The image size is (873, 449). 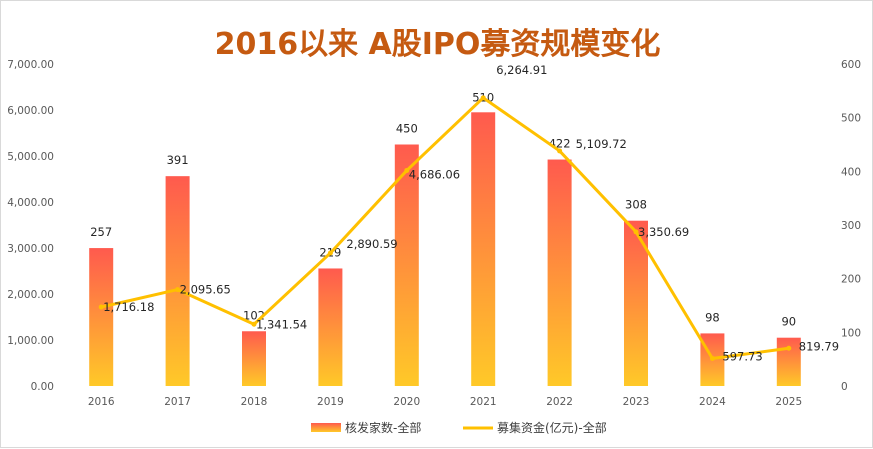 I want to click on x-tick-label: 2017, so click(x=177, y=402).